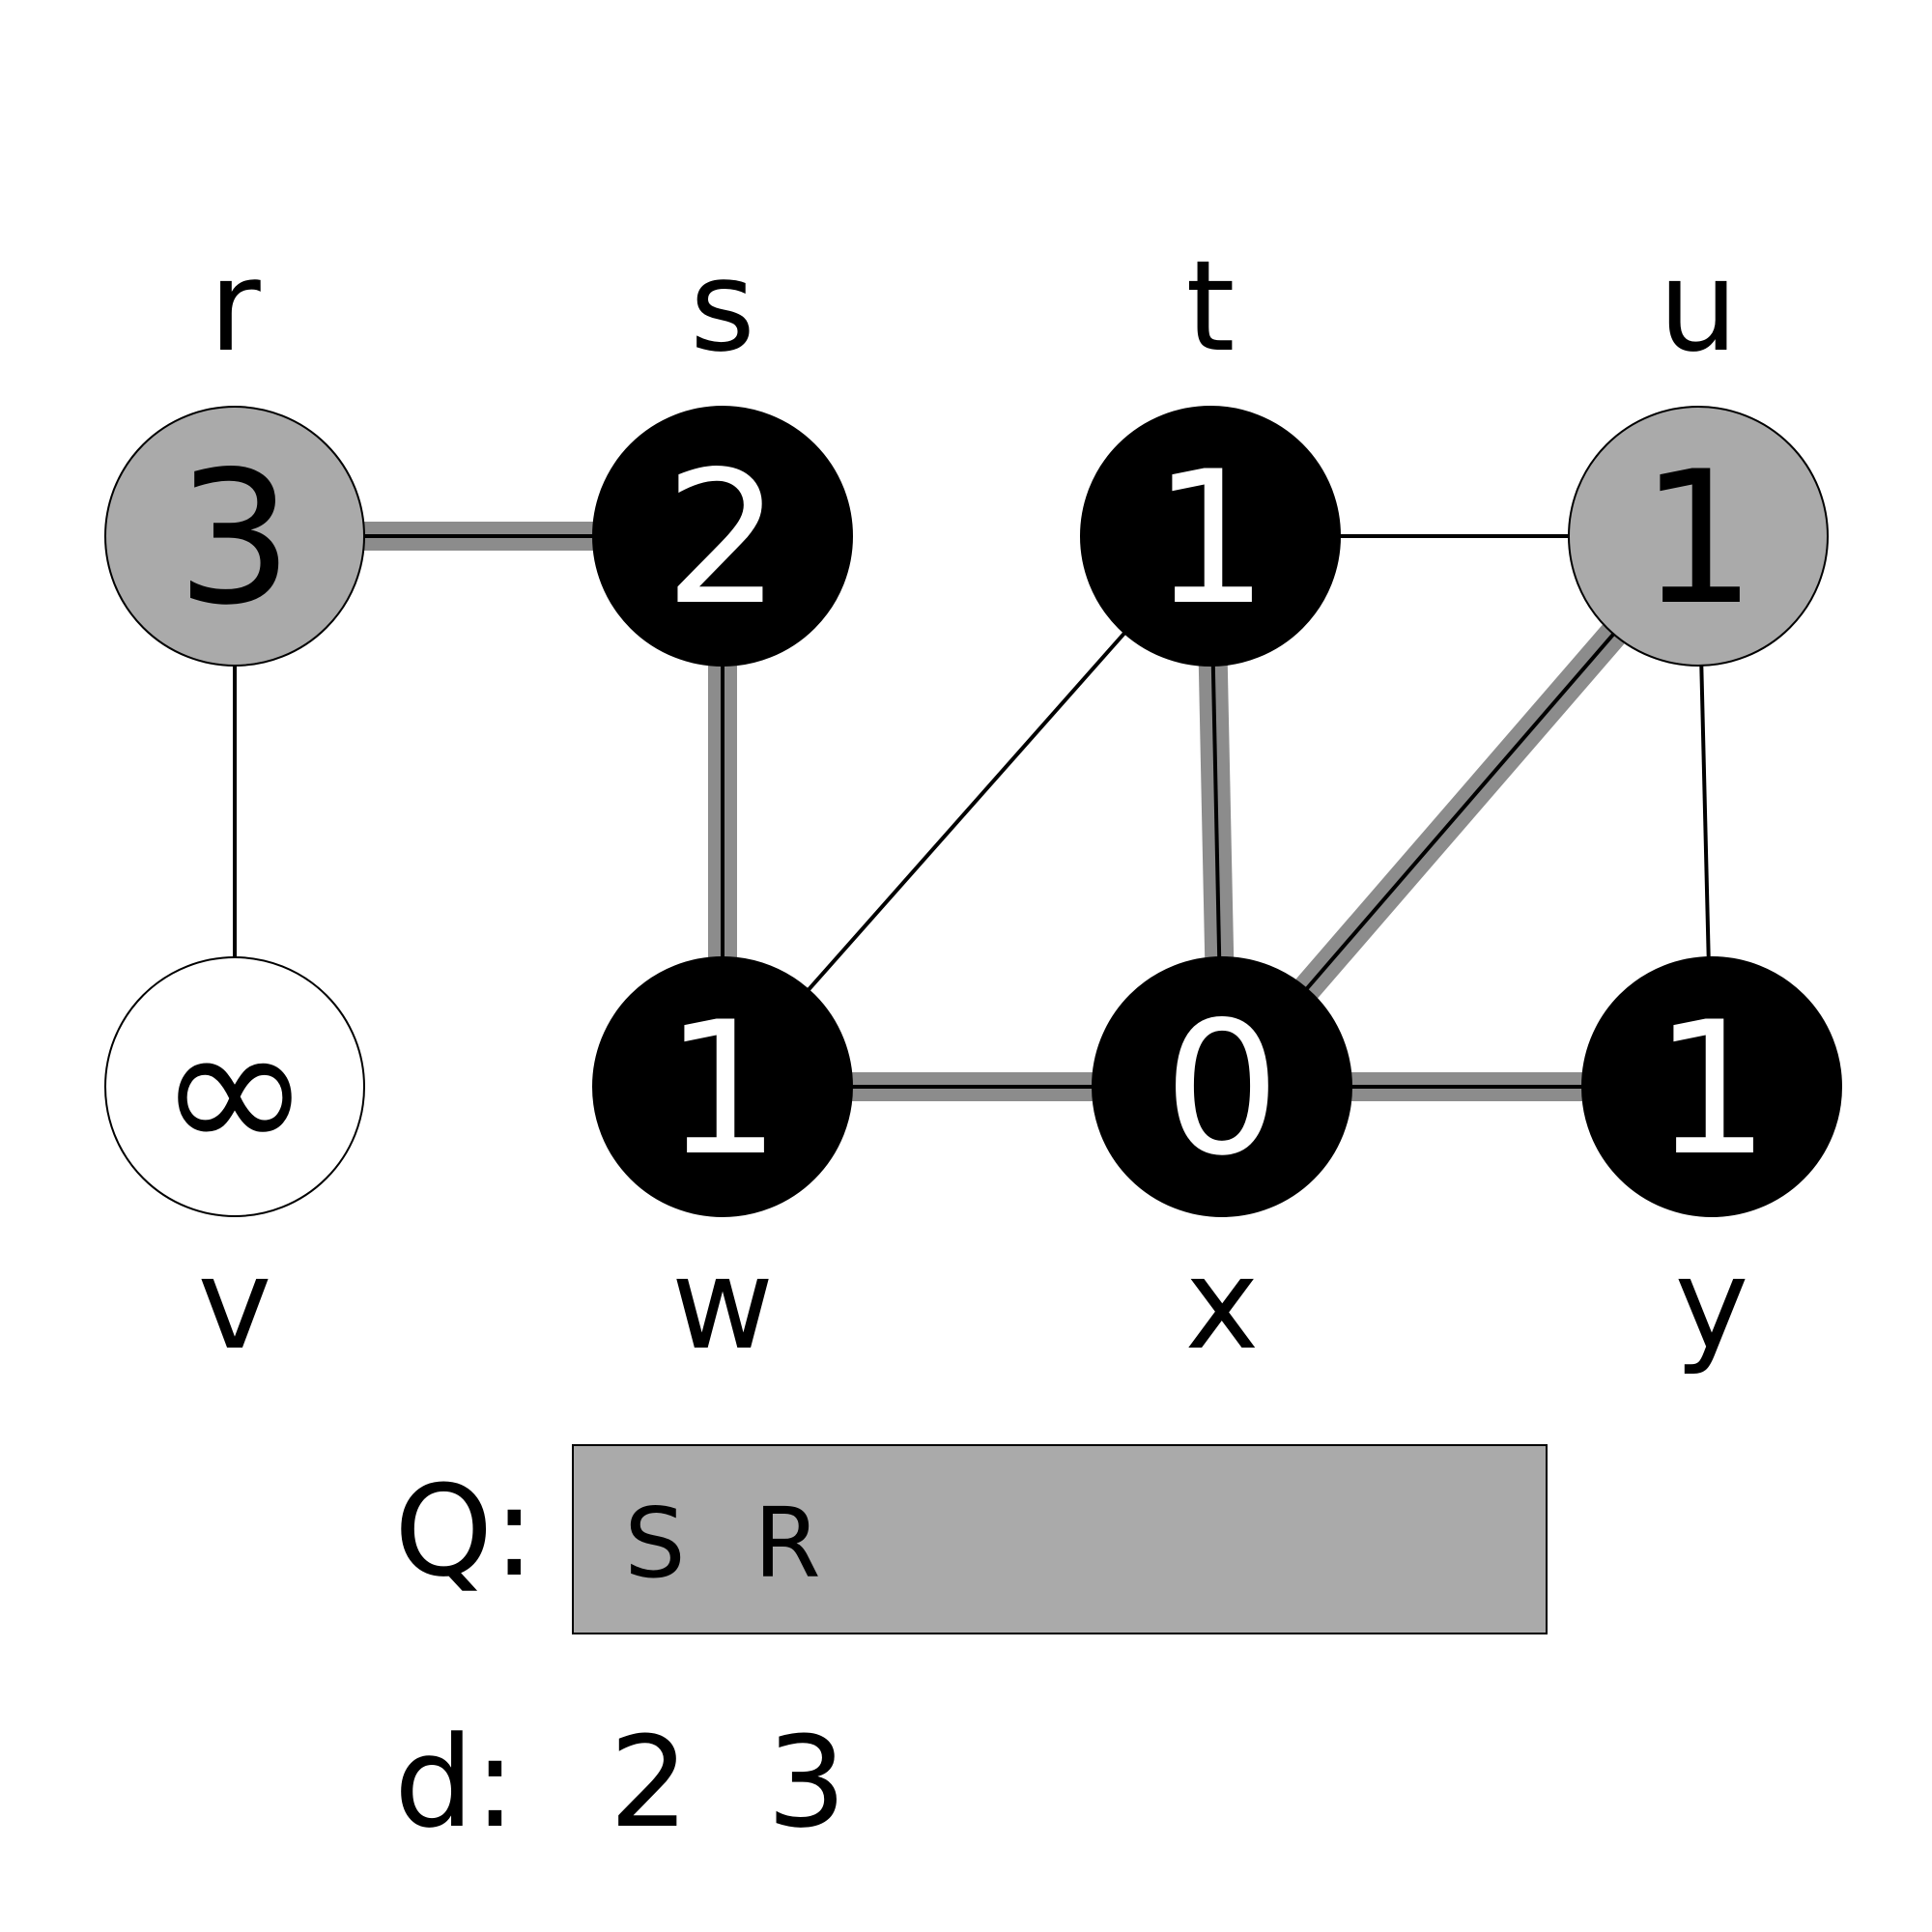  I want to click on vertex-r: 3r, so click(234, 450).